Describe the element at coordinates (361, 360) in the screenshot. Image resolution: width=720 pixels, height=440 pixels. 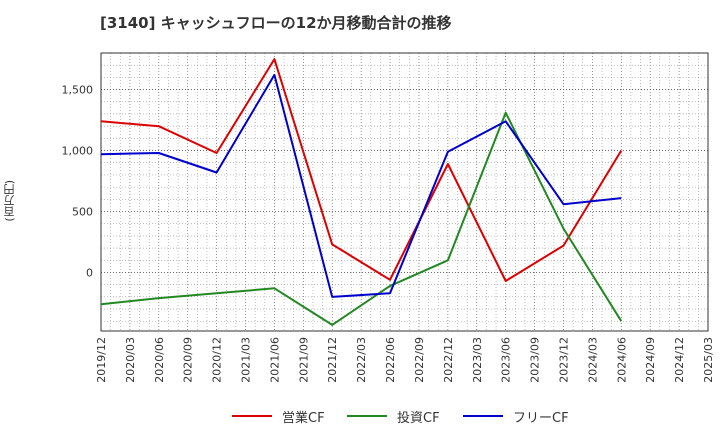
I see `x-tick-label: 2022/03` at that location.